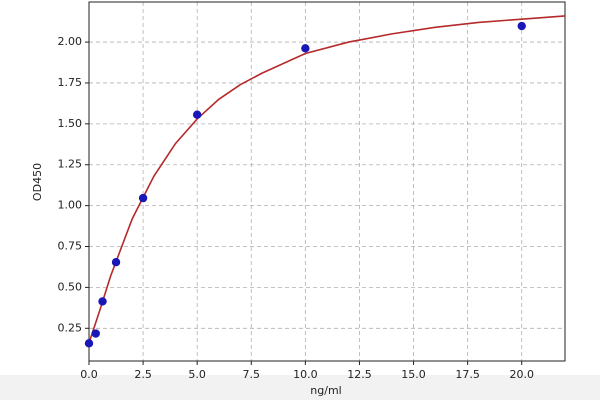  Describe the element at coordinates (70, 41) in the screenshot. I see `y-tick-label: 2.00` at that location.